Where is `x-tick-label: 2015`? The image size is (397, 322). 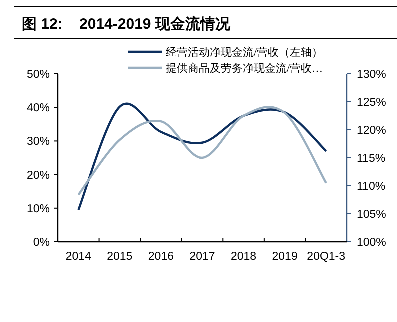
x-tick-label: 2015 is located at coordinates (120, 257).